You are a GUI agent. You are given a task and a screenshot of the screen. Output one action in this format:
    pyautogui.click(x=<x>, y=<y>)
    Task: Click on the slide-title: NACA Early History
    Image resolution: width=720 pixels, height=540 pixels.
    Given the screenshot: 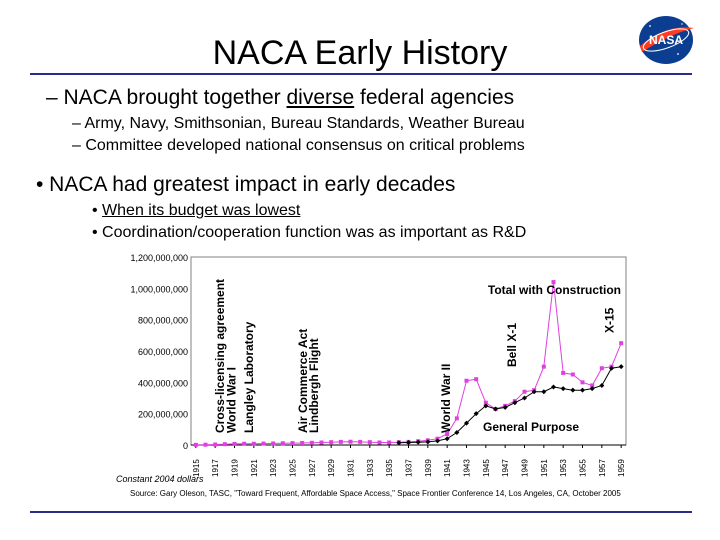 What is the action you would take?
    pyautogui.click(x=360, y=53)
    